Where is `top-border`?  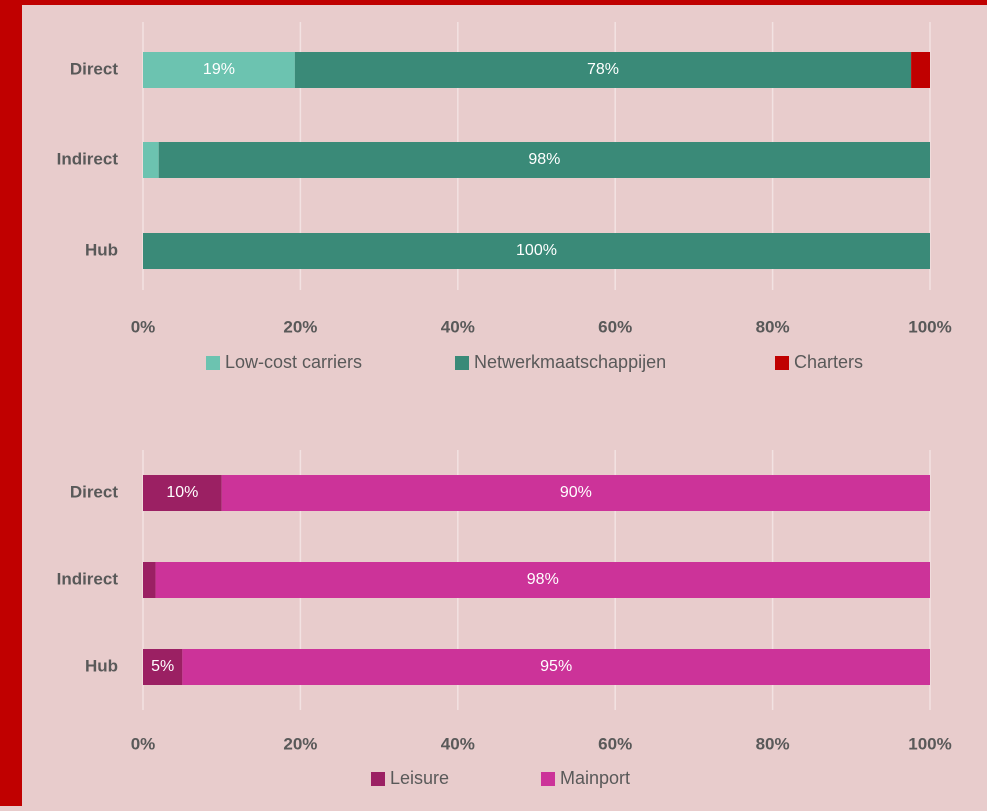 top-border is located at coordinates (493, 2).